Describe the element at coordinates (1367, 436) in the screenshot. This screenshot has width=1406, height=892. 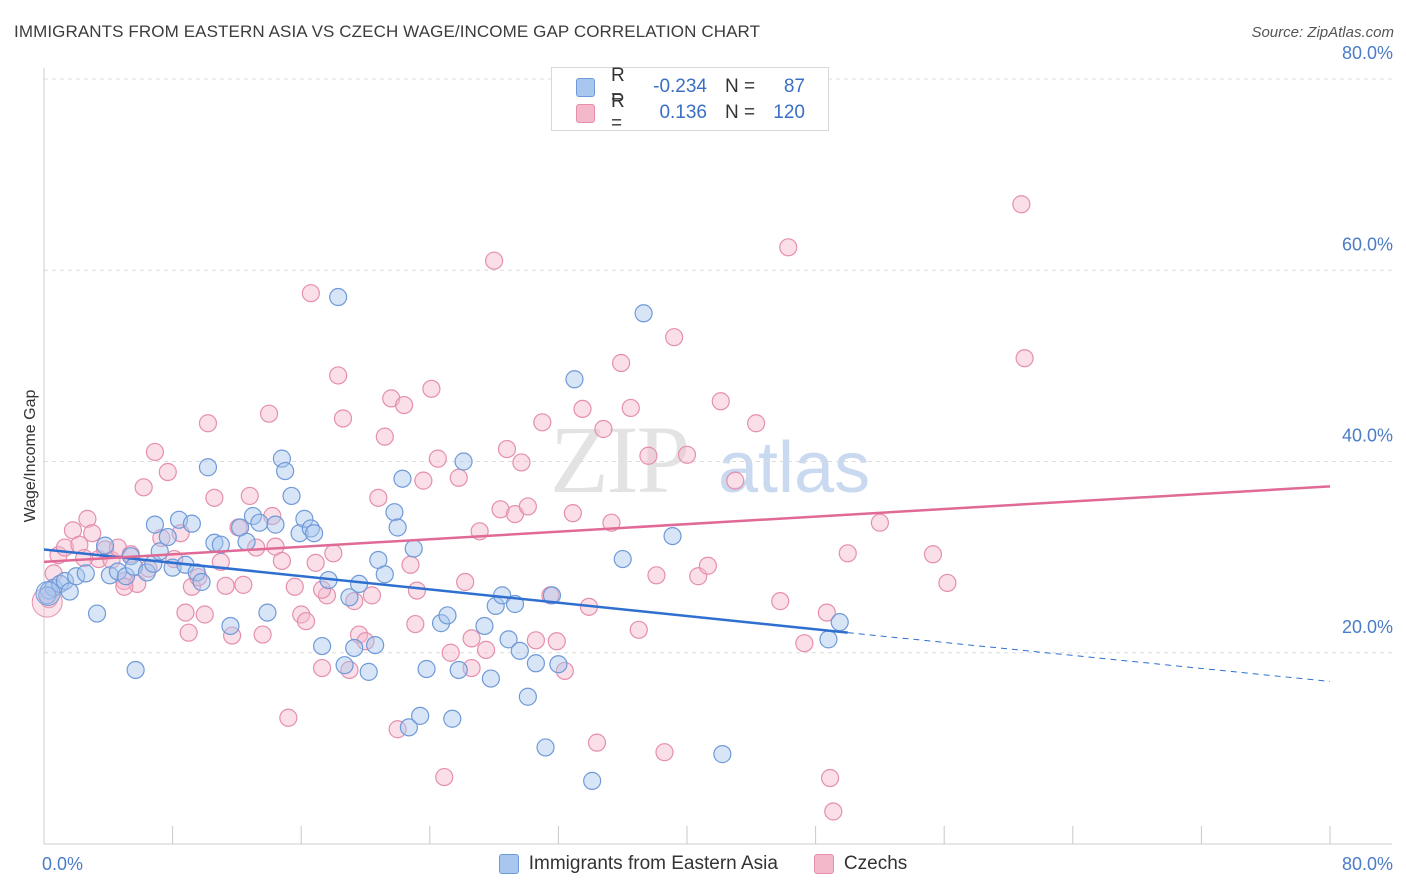
I see `y-tick-label: 40.0%` at that location.